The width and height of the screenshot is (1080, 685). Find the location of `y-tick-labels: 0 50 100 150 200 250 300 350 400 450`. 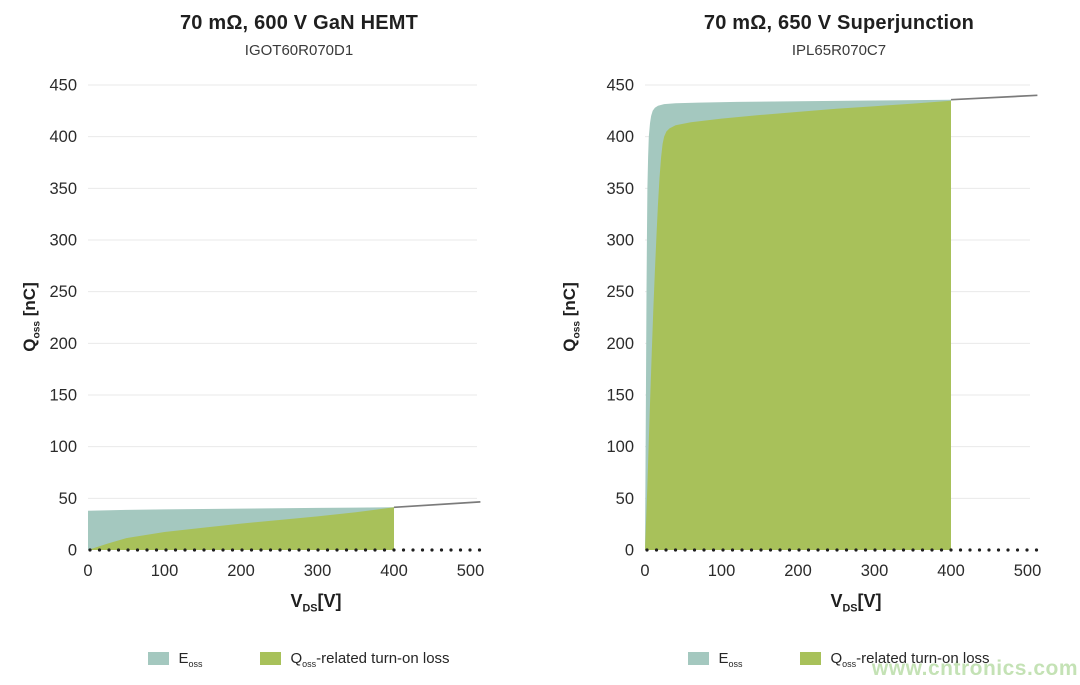

y-tick-labels: 0 50 100 150 200 250 300 350 400 450 is located at coordinates (620, 318).